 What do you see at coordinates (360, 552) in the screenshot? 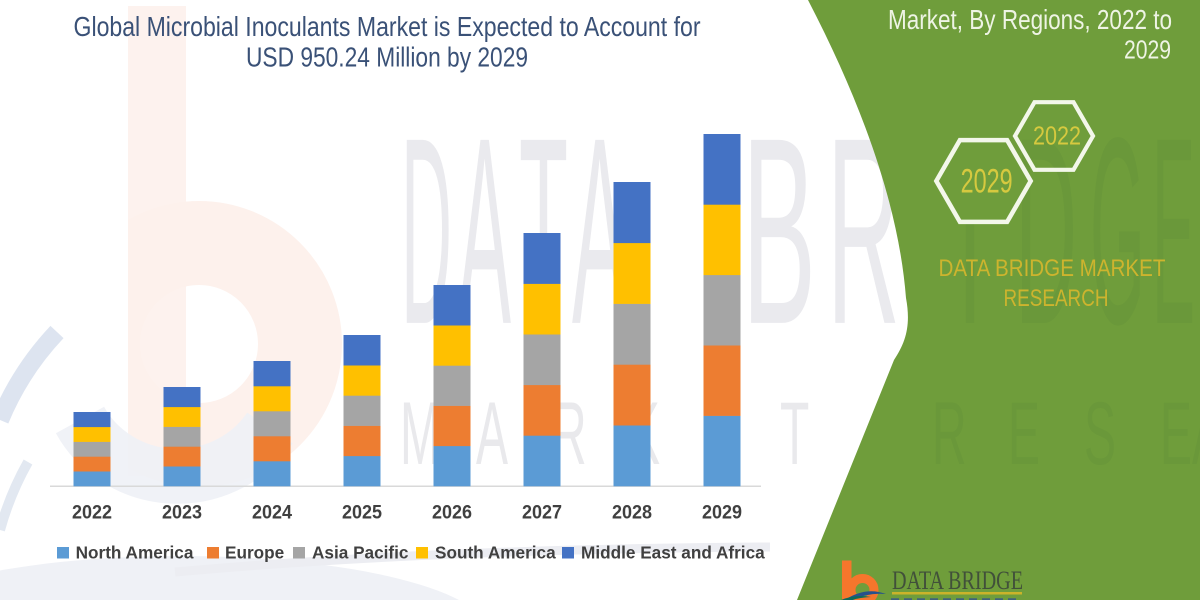
I see `svg-text: Asia Pacific` at bounding box center [360, 552].